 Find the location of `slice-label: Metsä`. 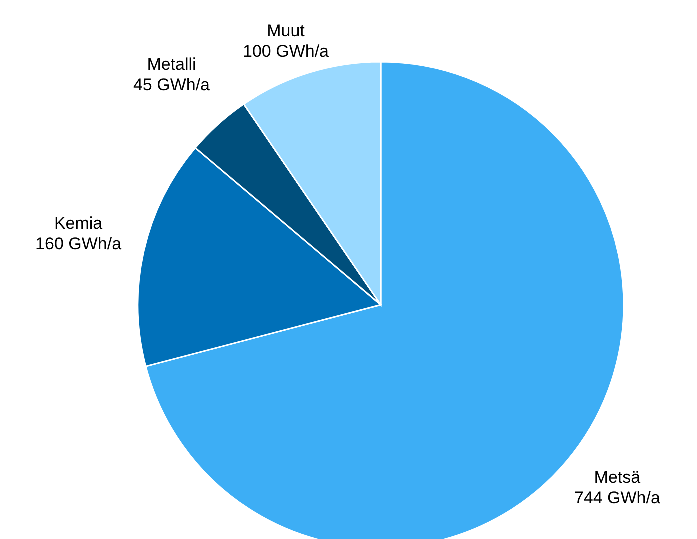

slice-label: Metsä is located at coordinates (618, 477).